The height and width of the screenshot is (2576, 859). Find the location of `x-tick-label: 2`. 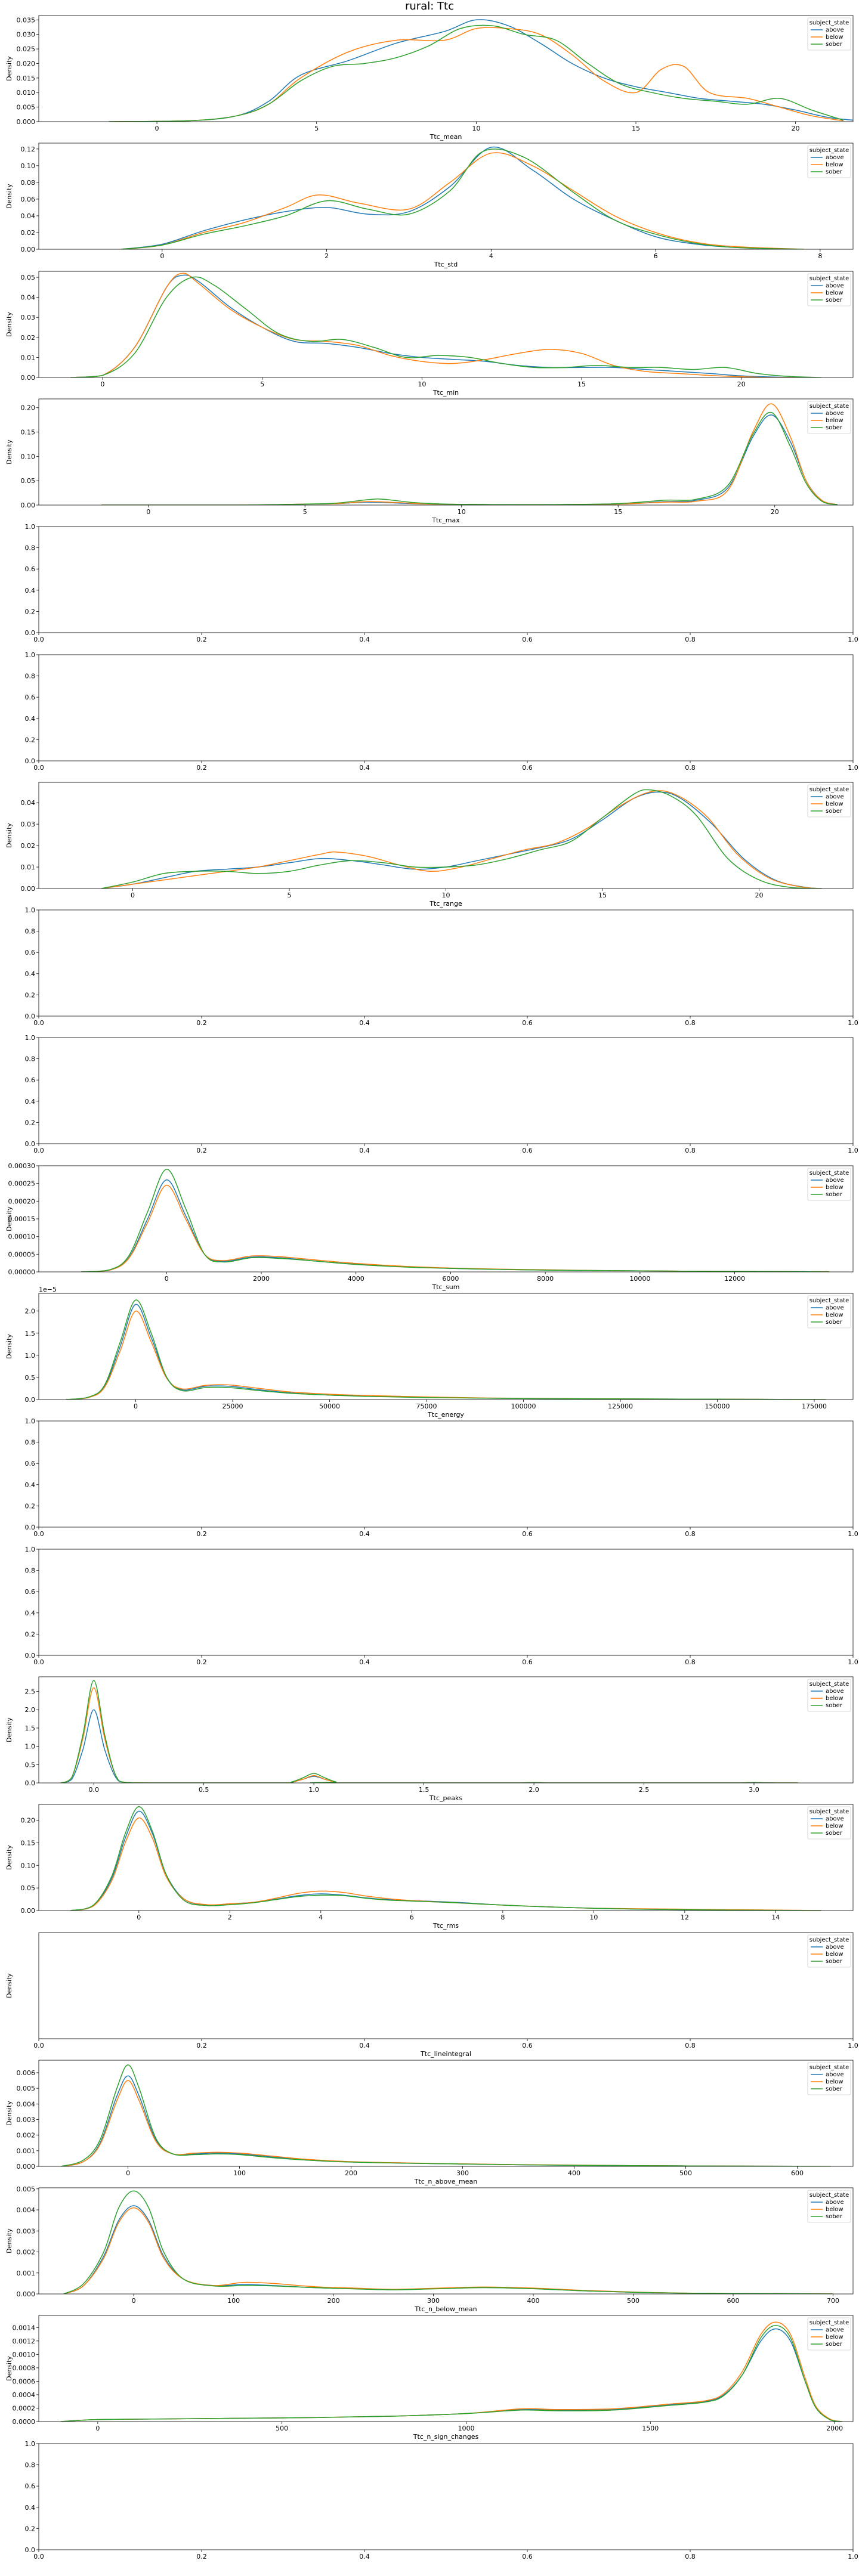

x-tick-label: 2 is located at coordinates (230, 1918).